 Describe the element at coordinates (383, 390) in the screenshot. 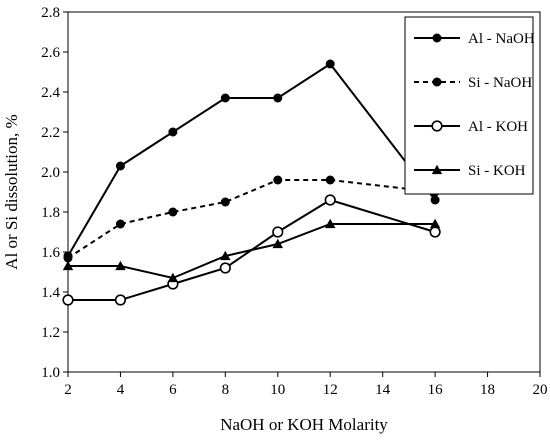

I see `x-tick-label: 14` at that location.